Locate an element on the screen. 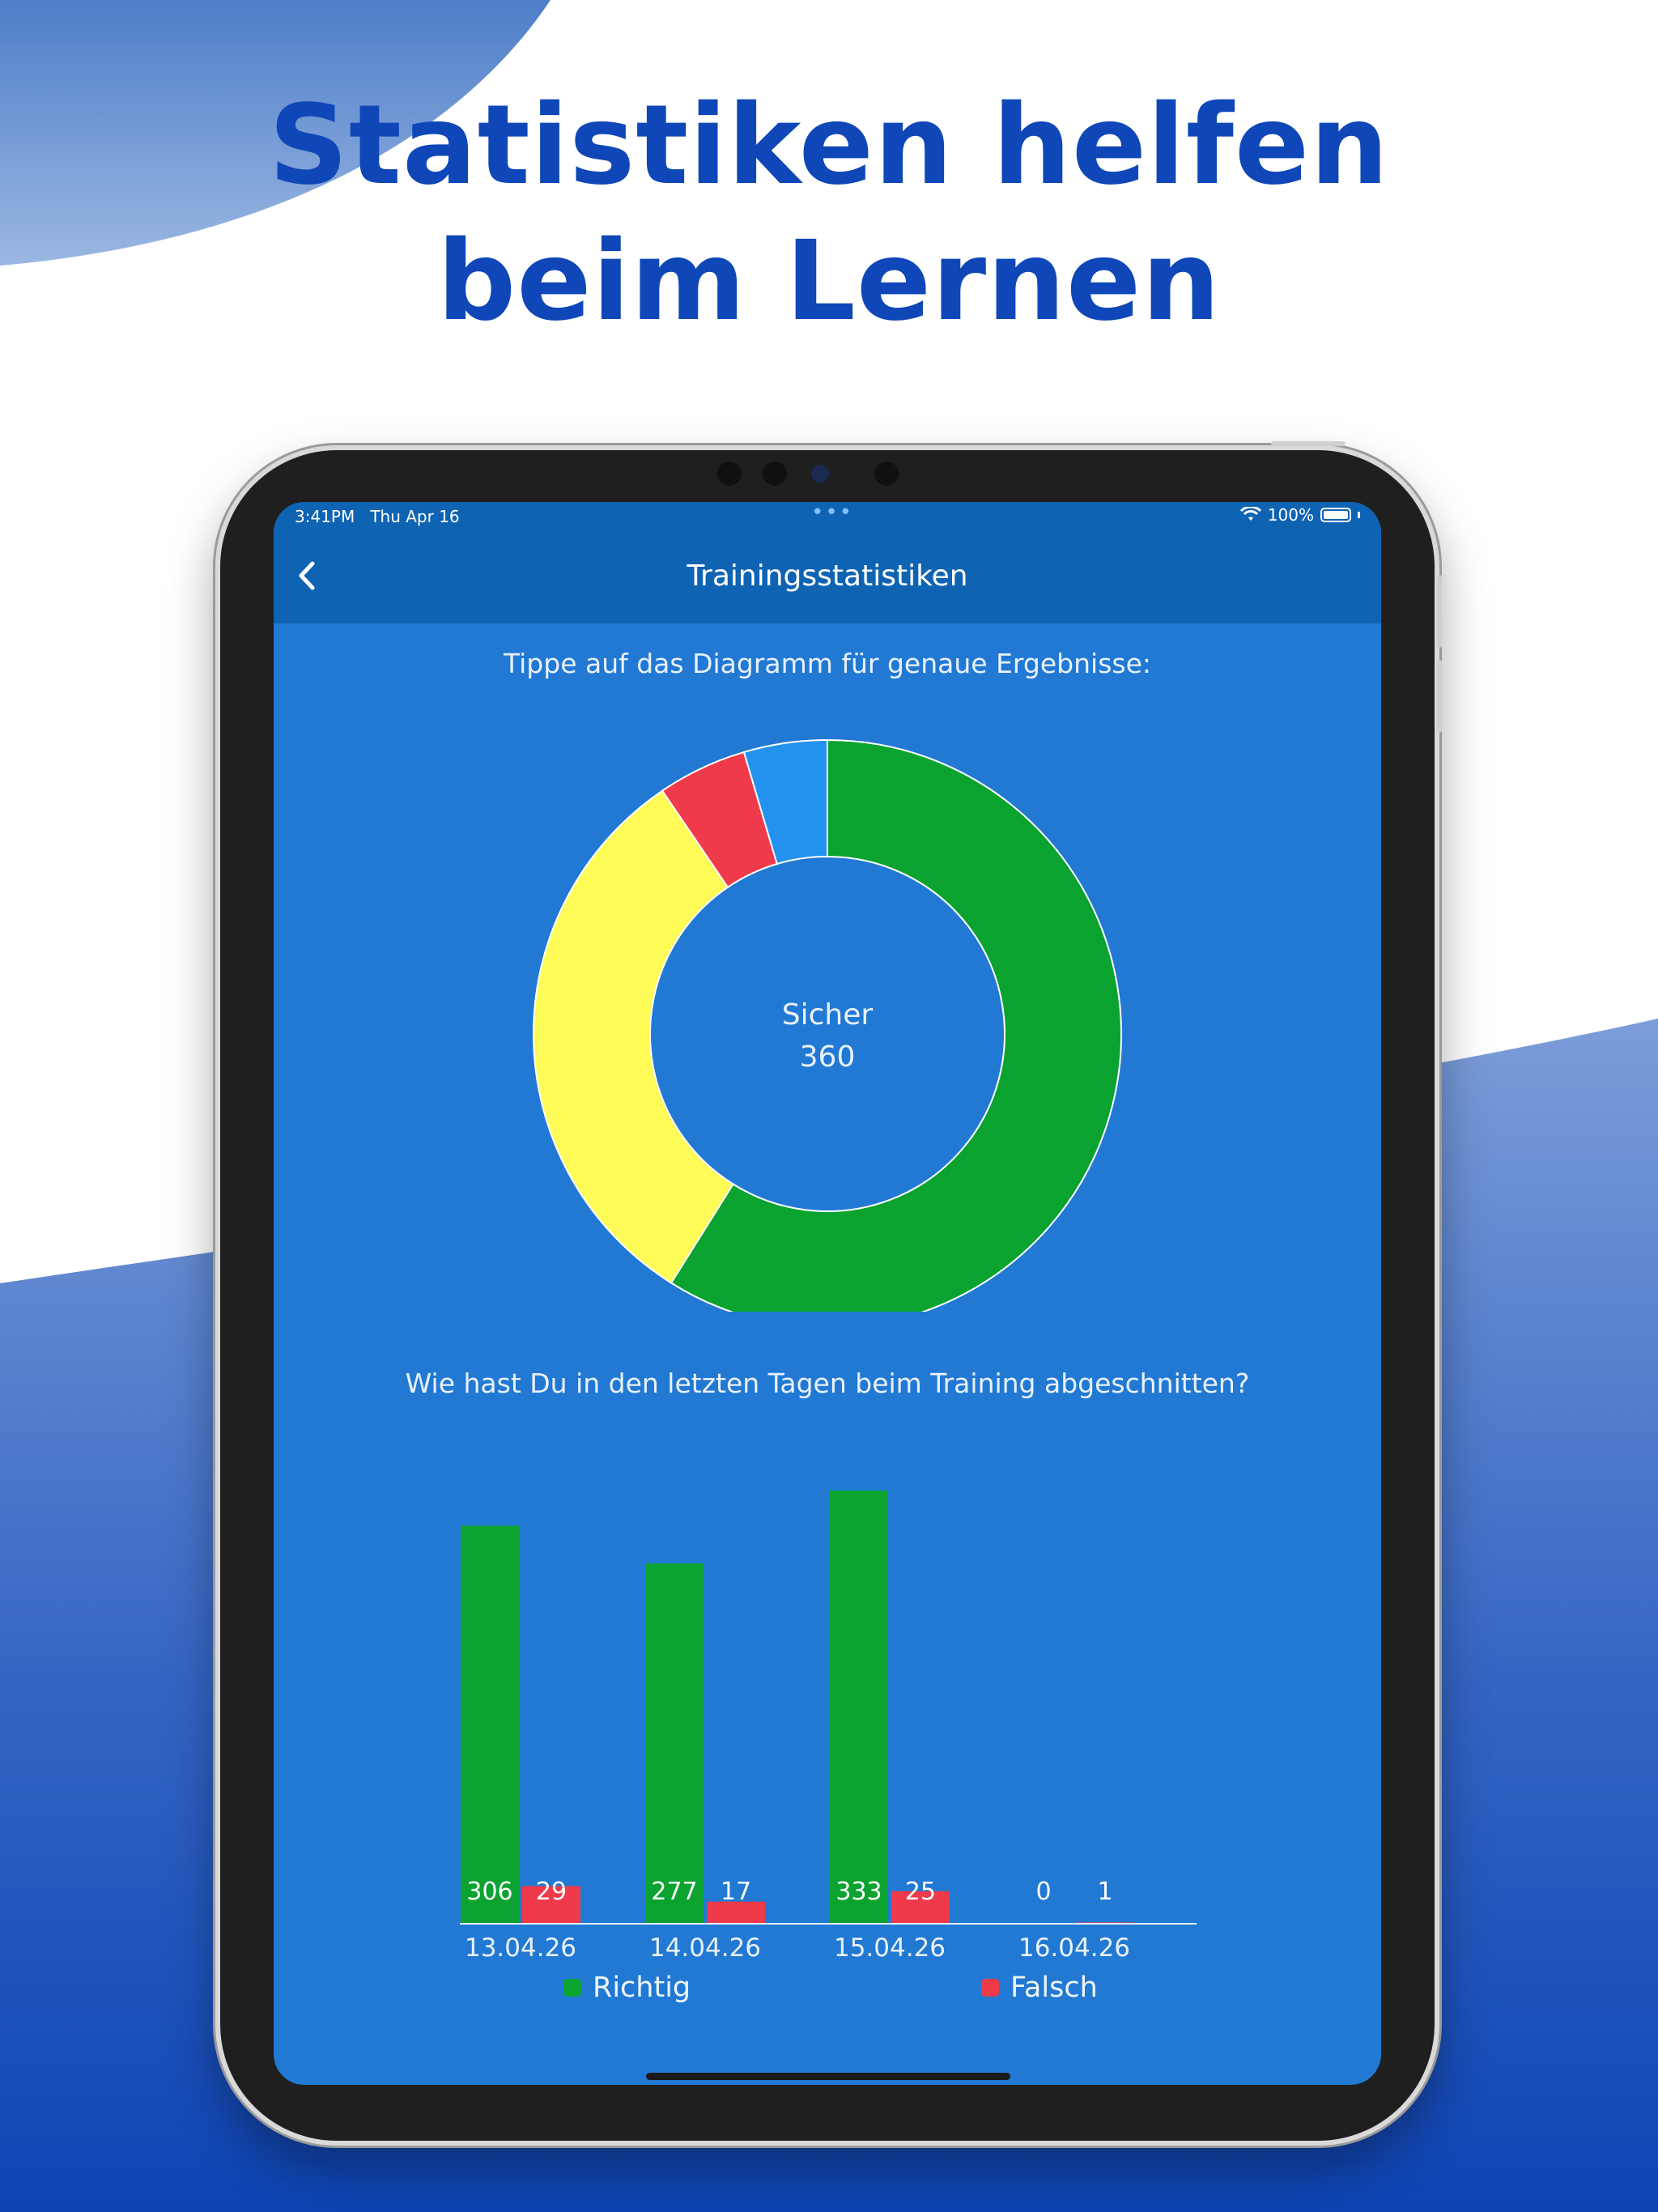 Image resolution: width=1658 pixels, height=2212 pixels. home-indicator is located at coordinates (828, 2077).